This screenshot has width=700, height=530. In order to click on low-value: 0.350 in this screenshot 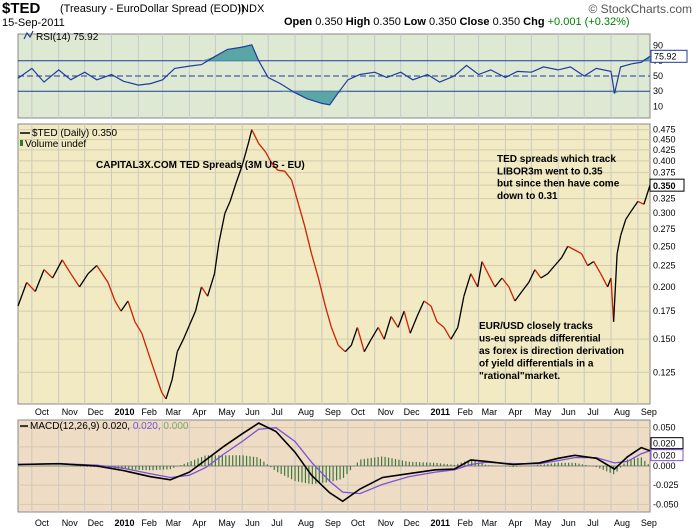, I will do `click(442, 22)`.